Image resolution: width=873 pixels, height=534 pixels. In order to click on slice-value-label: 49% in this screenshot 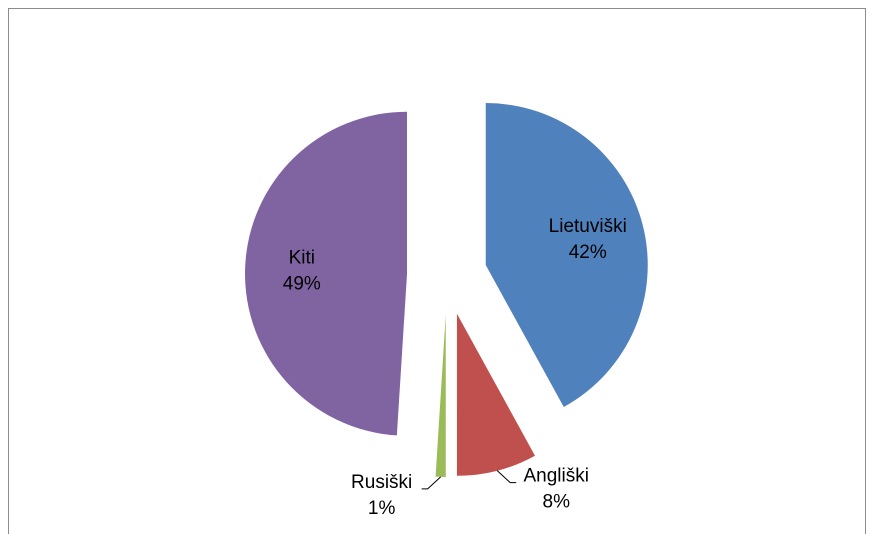, I will do `click(302, 283)`.